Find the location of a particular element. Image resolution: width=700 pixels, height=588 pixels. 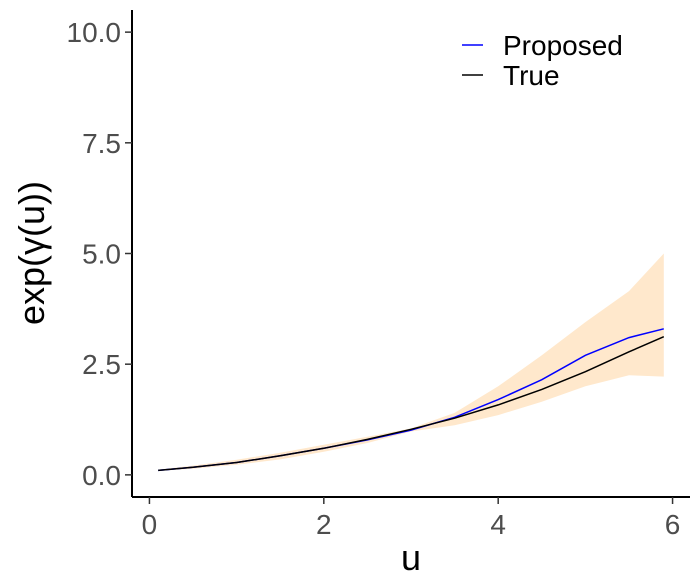

legend-label-proposed: Proposed is located at coordinates (563, 45).